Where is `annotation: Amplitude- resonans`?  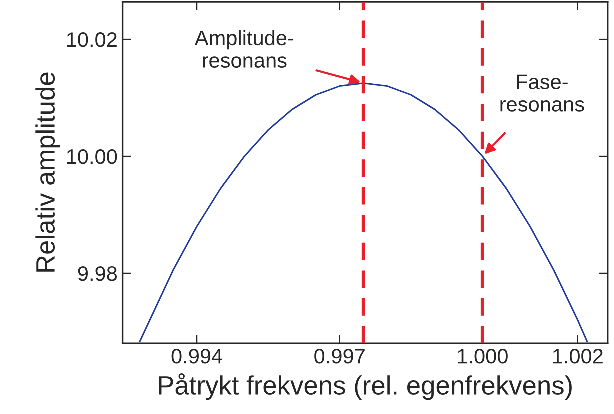
annotation: Amplitude- resonans is located at coordinates (244, 49).